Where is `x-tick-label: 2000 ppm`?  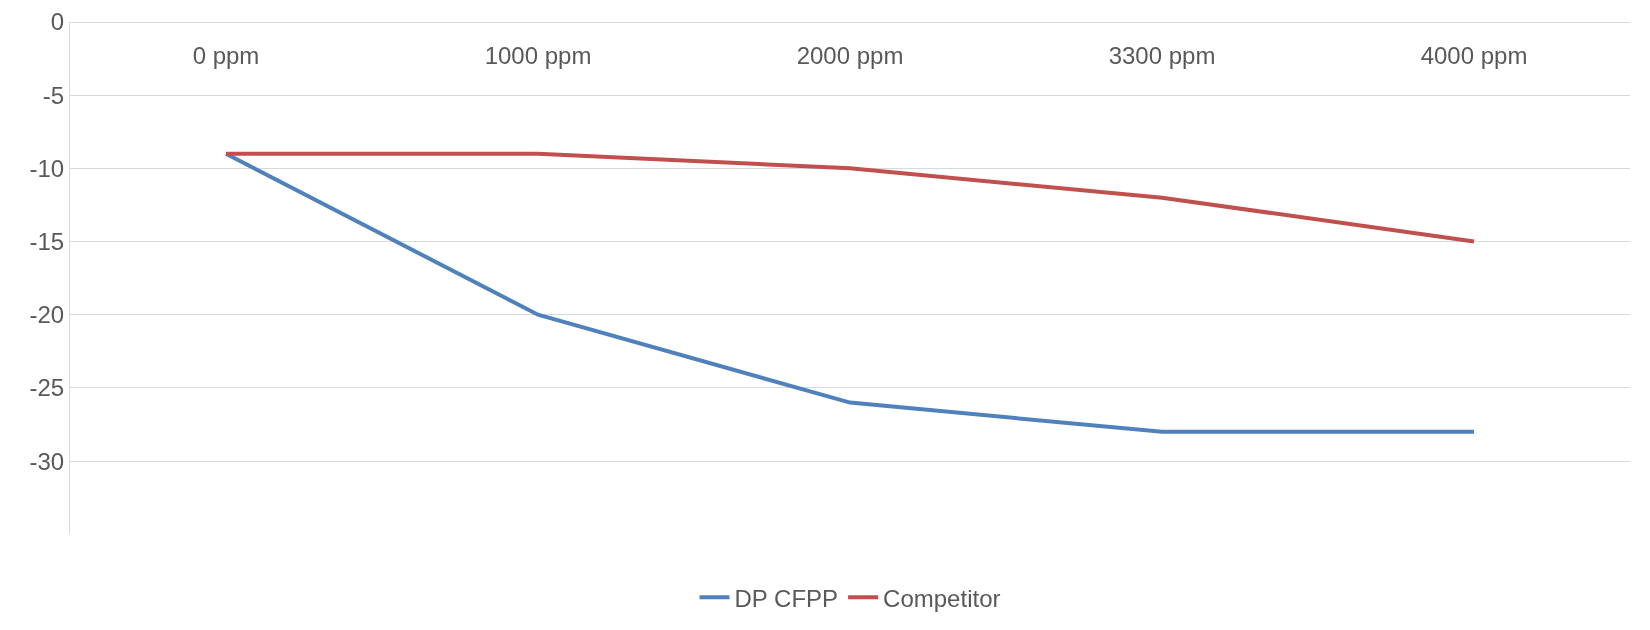 x-tick-label: 2000 ppm is located at coordinates (850, 55).